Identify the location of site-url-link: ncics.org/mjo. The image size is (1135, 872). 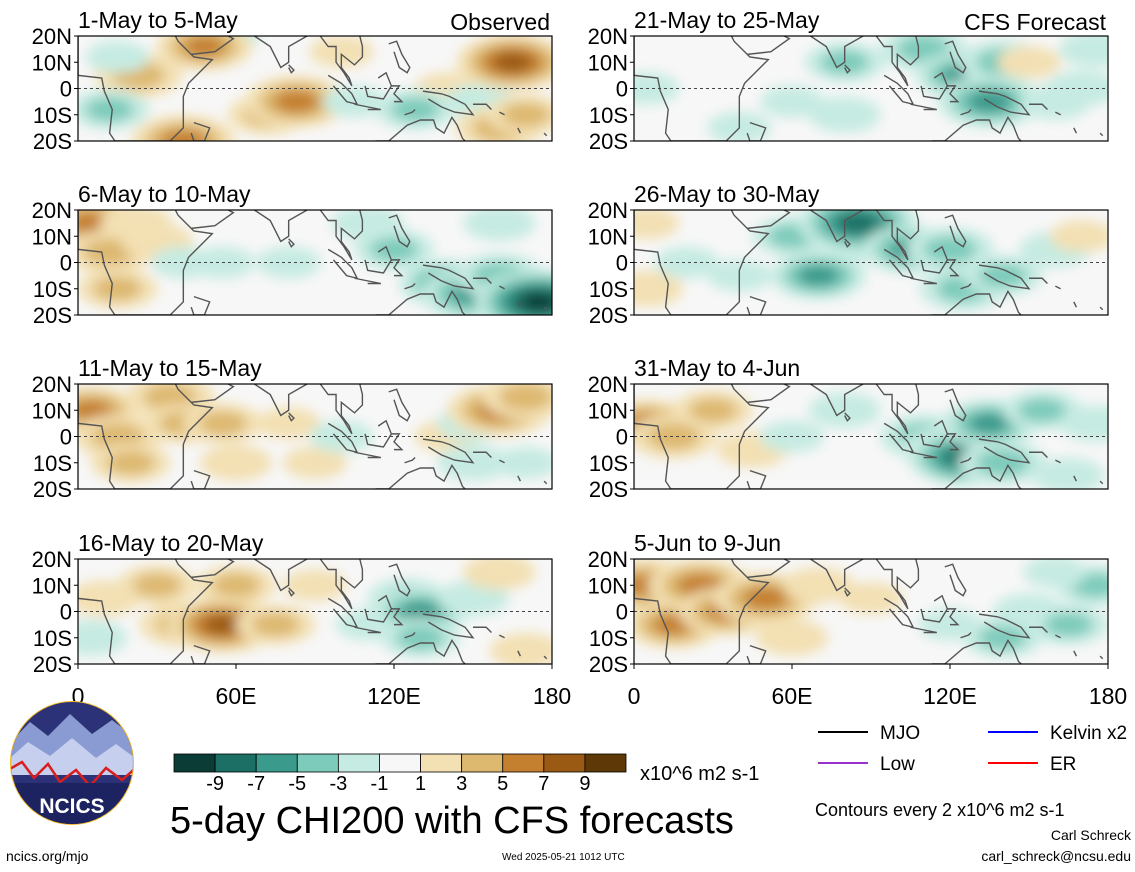
(47, 856).